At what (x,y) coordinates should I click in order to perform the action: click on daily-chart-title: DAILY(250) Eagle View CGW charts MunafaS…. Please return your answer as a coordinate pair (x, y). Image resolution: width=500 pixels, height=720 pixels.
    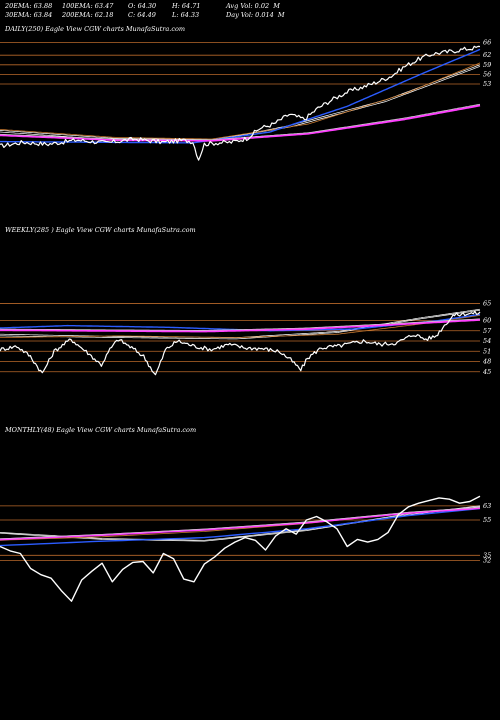
    Looking at the image, I should click on (94, 29).